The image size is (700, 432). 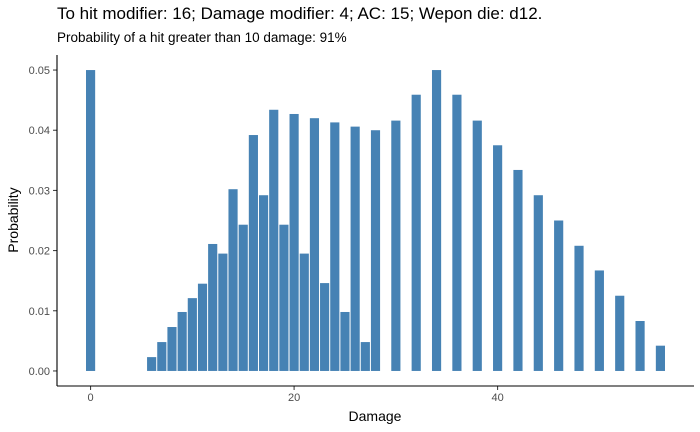 What do you see at coordinates (294, 398) in the screenshot?
I see `x-tick-label: 20` at bounding box center [294, 398].